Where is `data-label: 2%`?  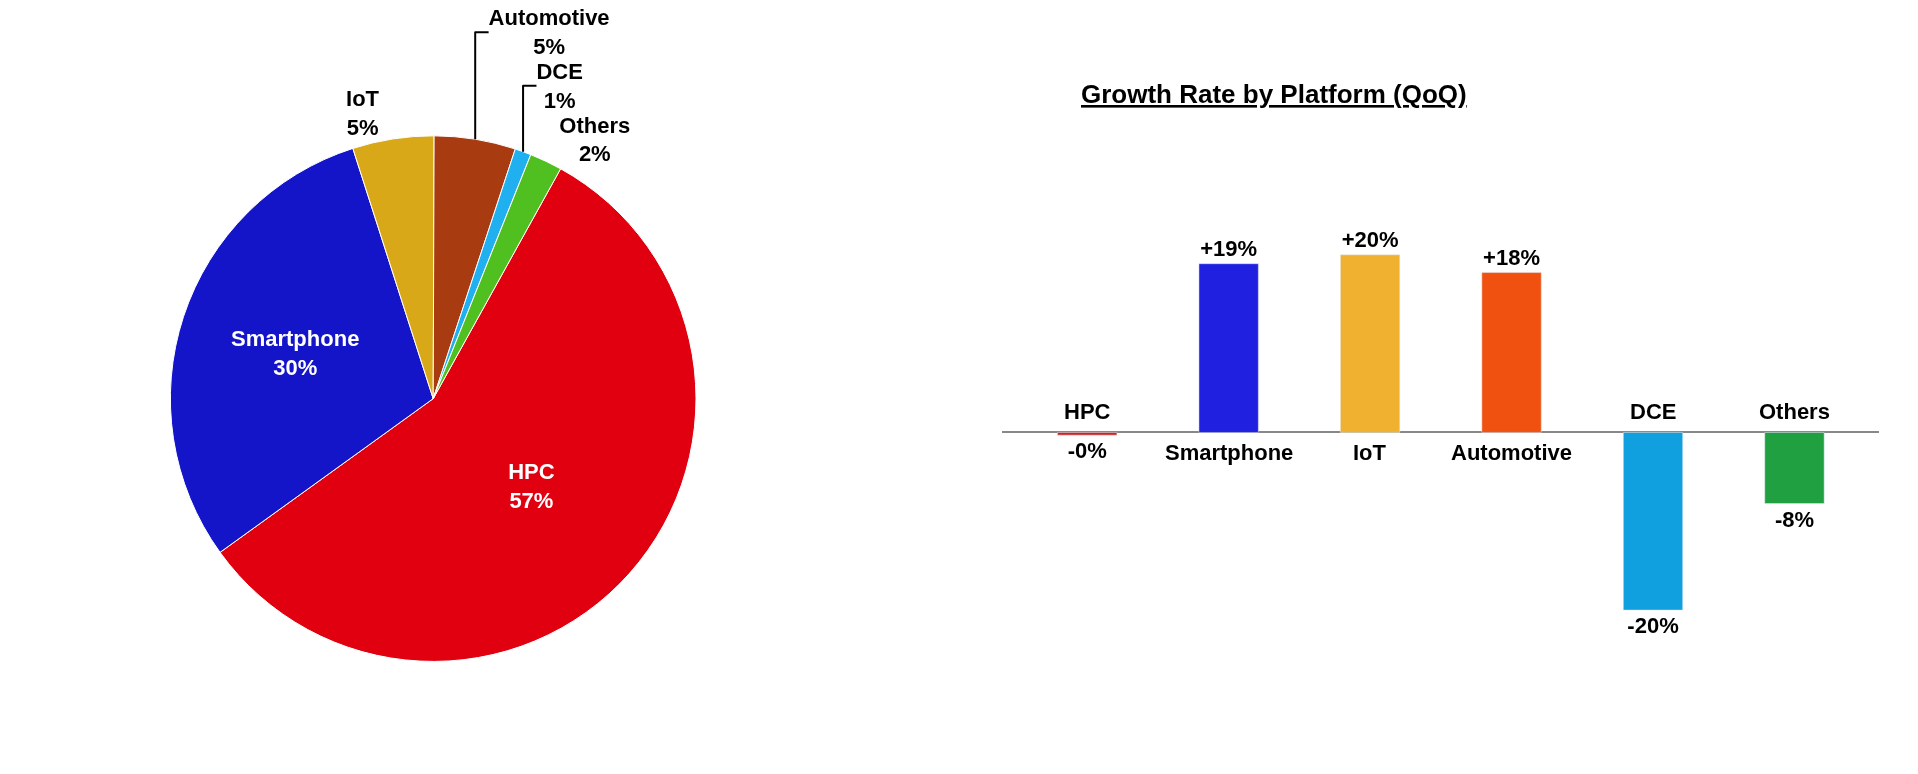 data-label: 2% is located at coordinates (594, 154).